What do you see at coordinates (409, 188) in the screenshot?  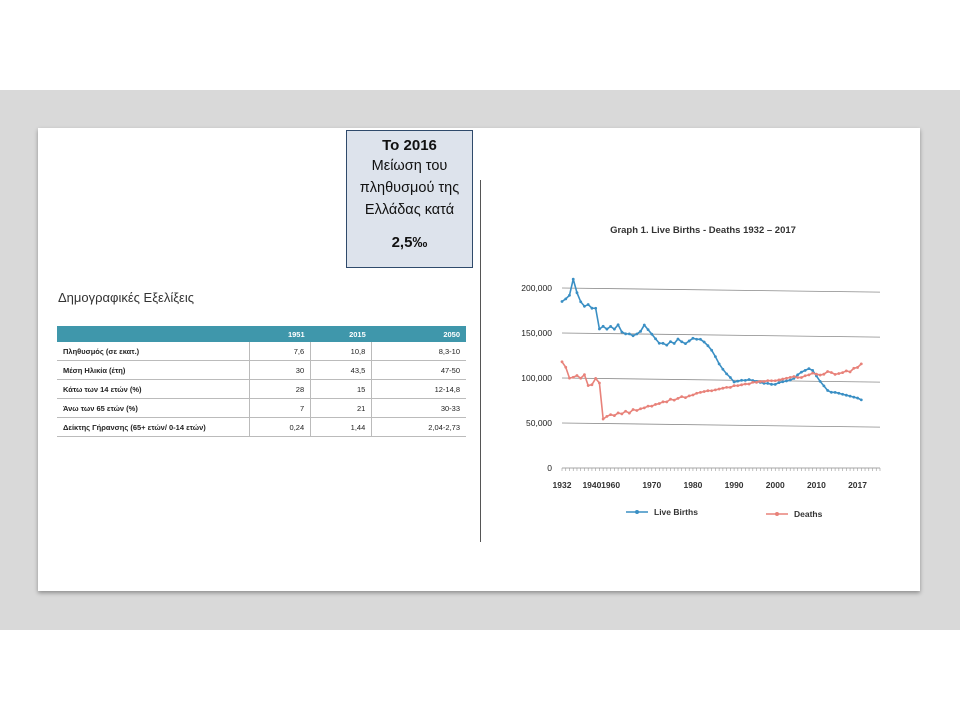 I see `callout-line-3: πληθυσμού της` at bounding box center [409, 188].